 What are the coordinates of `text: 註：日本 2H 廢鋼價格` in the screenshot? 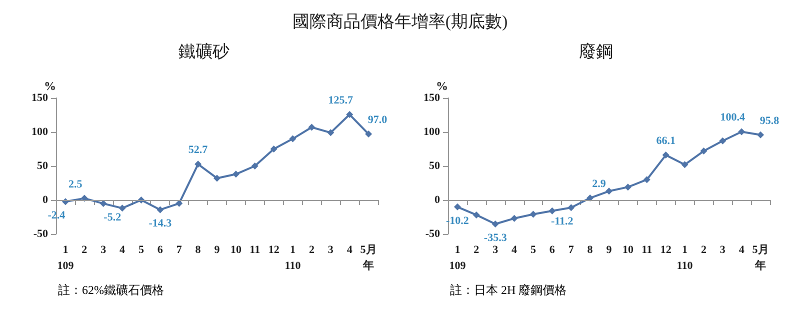 It's located at (508, 290).